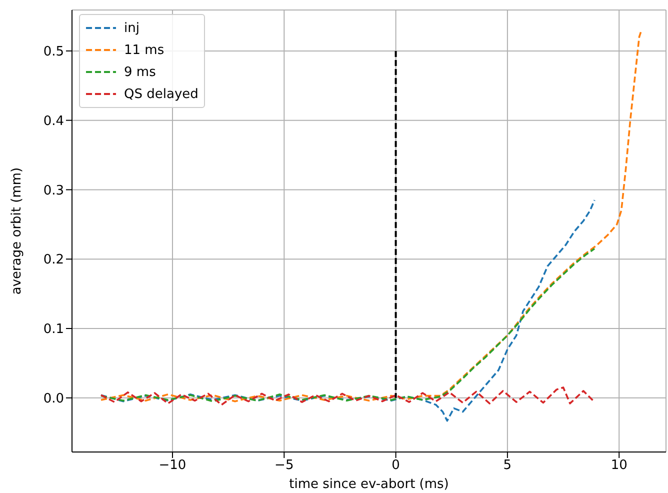 This screenshot has width=668, height=493. I want to click on x-tick-label: 10, so click(619, 466).